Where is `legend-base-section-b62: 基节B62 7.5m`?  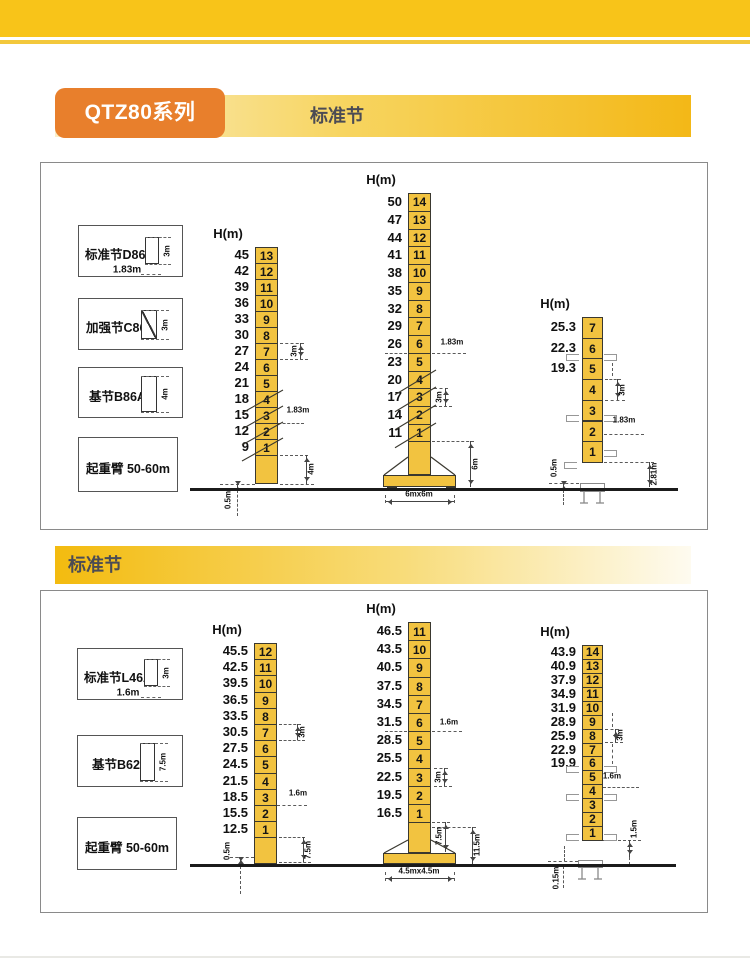
legend-base-section-b62: 基节B62 7.5m is located at coordinates (130, 761).